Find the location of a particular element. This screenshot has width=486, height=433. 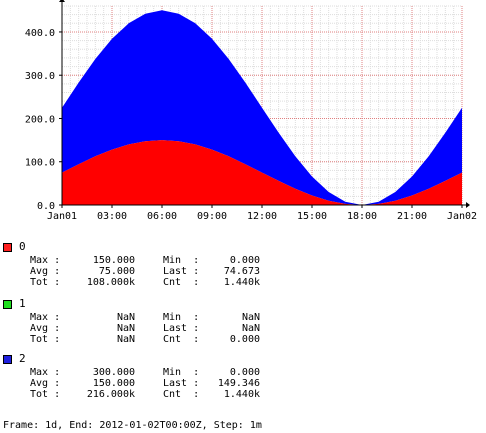

legend-stat-row: Max : NaN Min : NaN is located at coordinates (243, 318).